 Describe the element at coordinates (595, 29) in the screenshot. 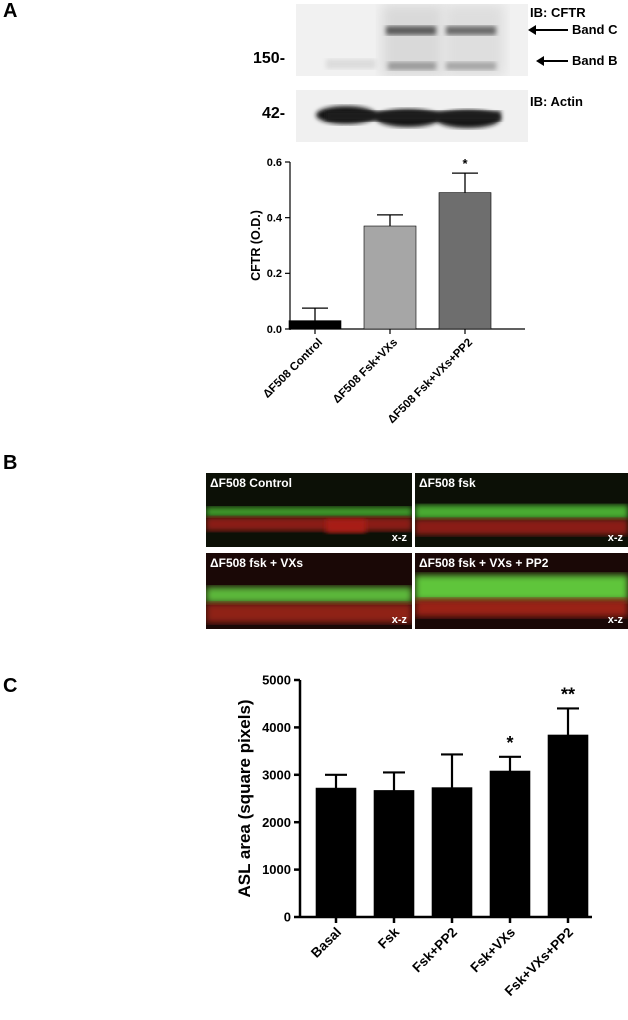

I see `band-c-label: Band C` at that location.